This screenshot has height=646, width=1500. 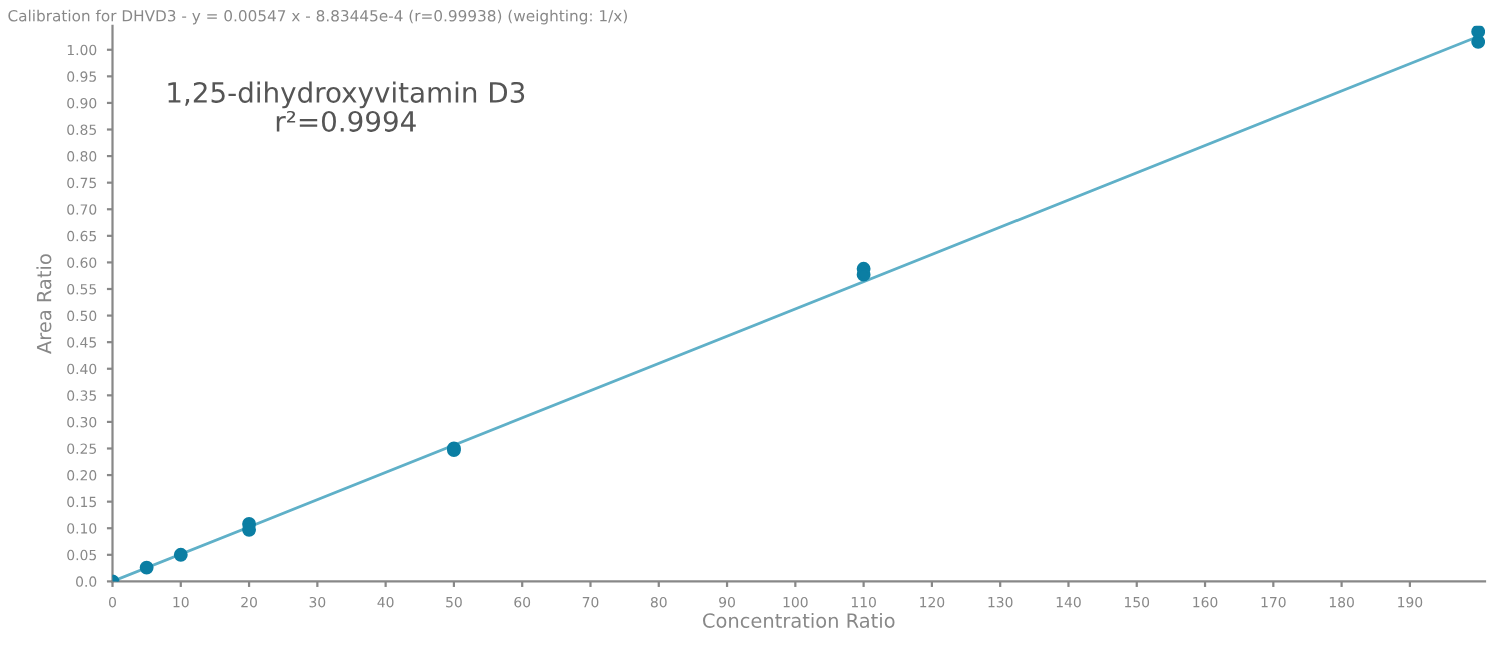 I want to click on annotation: 1,25-dihydroxyvitamin D3 r²=0.9994, so click(x=346, y=106).